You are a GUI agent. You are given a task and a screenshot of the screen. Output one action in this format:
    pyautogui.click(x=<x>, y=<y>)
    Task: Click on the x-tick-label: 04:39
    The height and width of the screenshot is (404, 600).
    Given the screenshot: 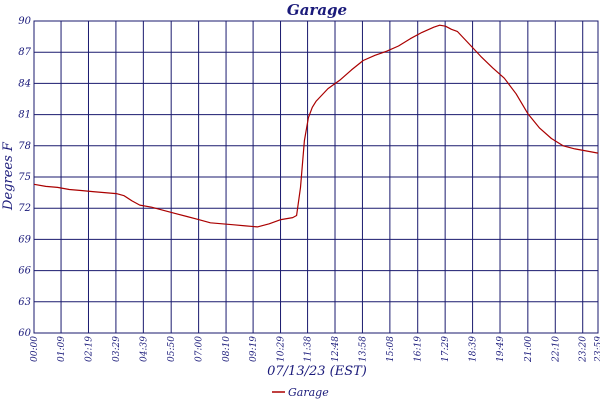 What is the action you would take?
    pyautogui.click(x=144, y=349)
    